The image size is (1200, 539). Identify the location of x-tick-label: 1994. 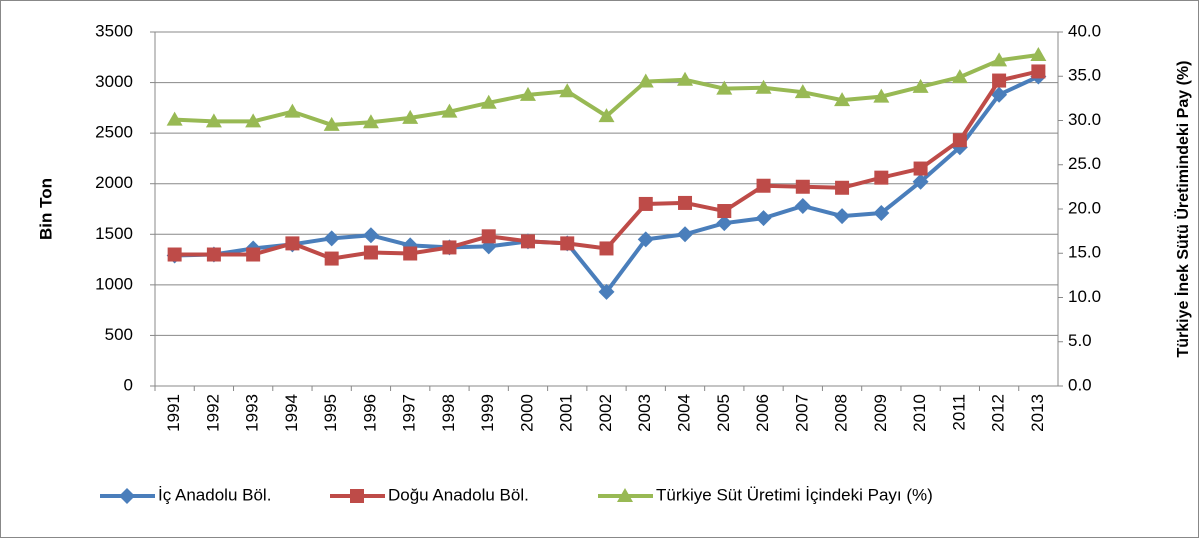
(291, 413).